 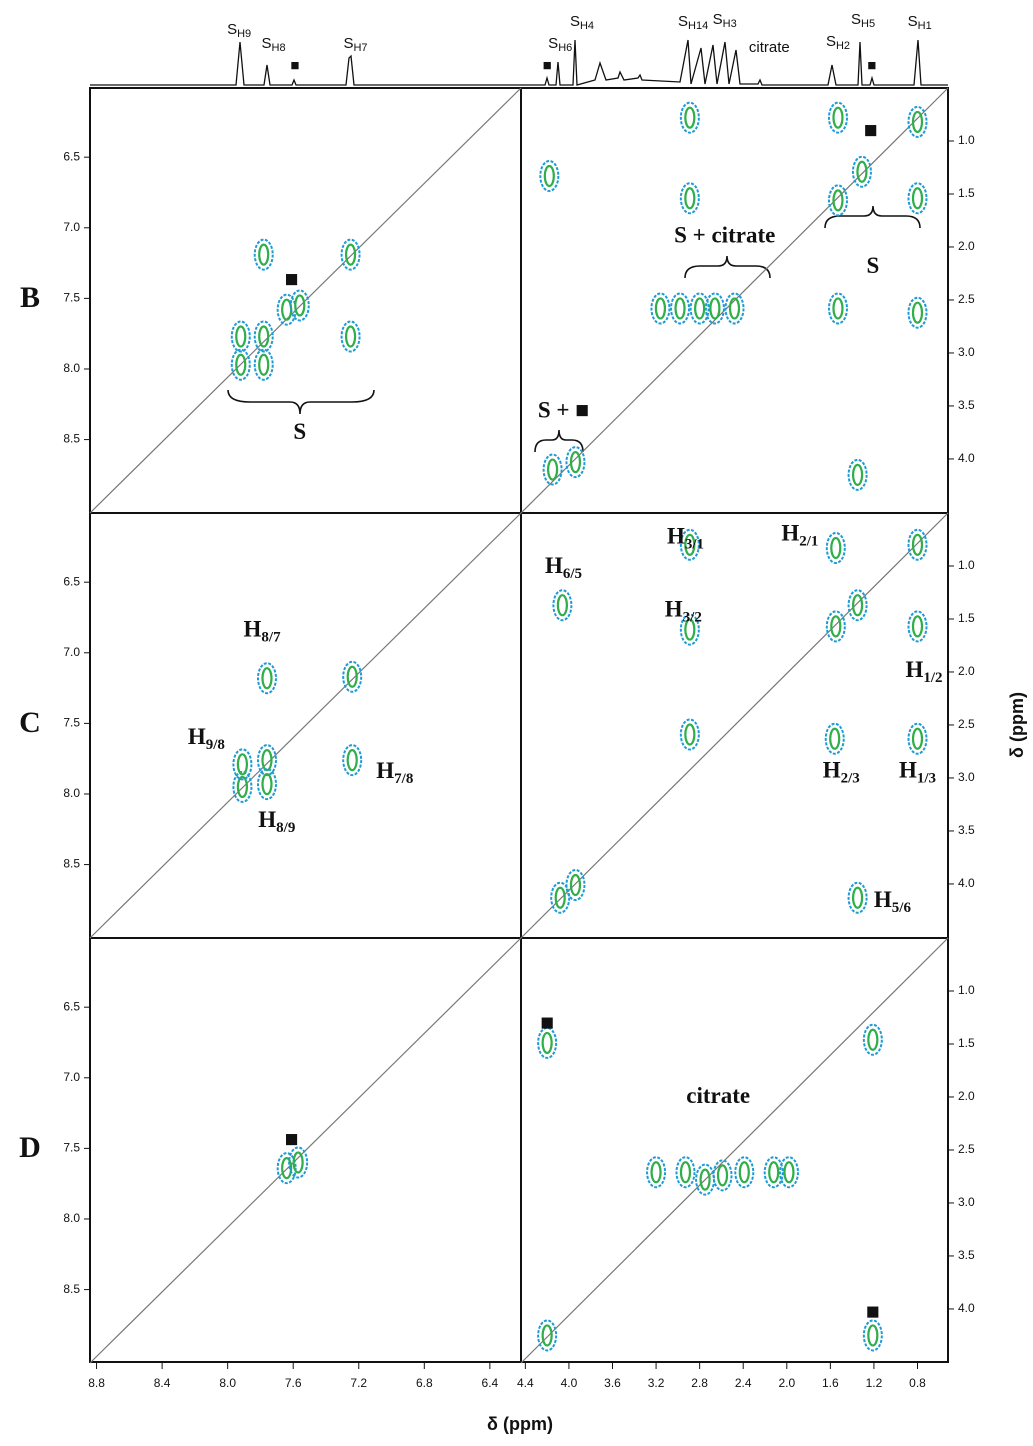 What do you see at coordinates (239, 30) in the screenshot?
I see `peak-label: SH9` at bounding box center [239, 30].